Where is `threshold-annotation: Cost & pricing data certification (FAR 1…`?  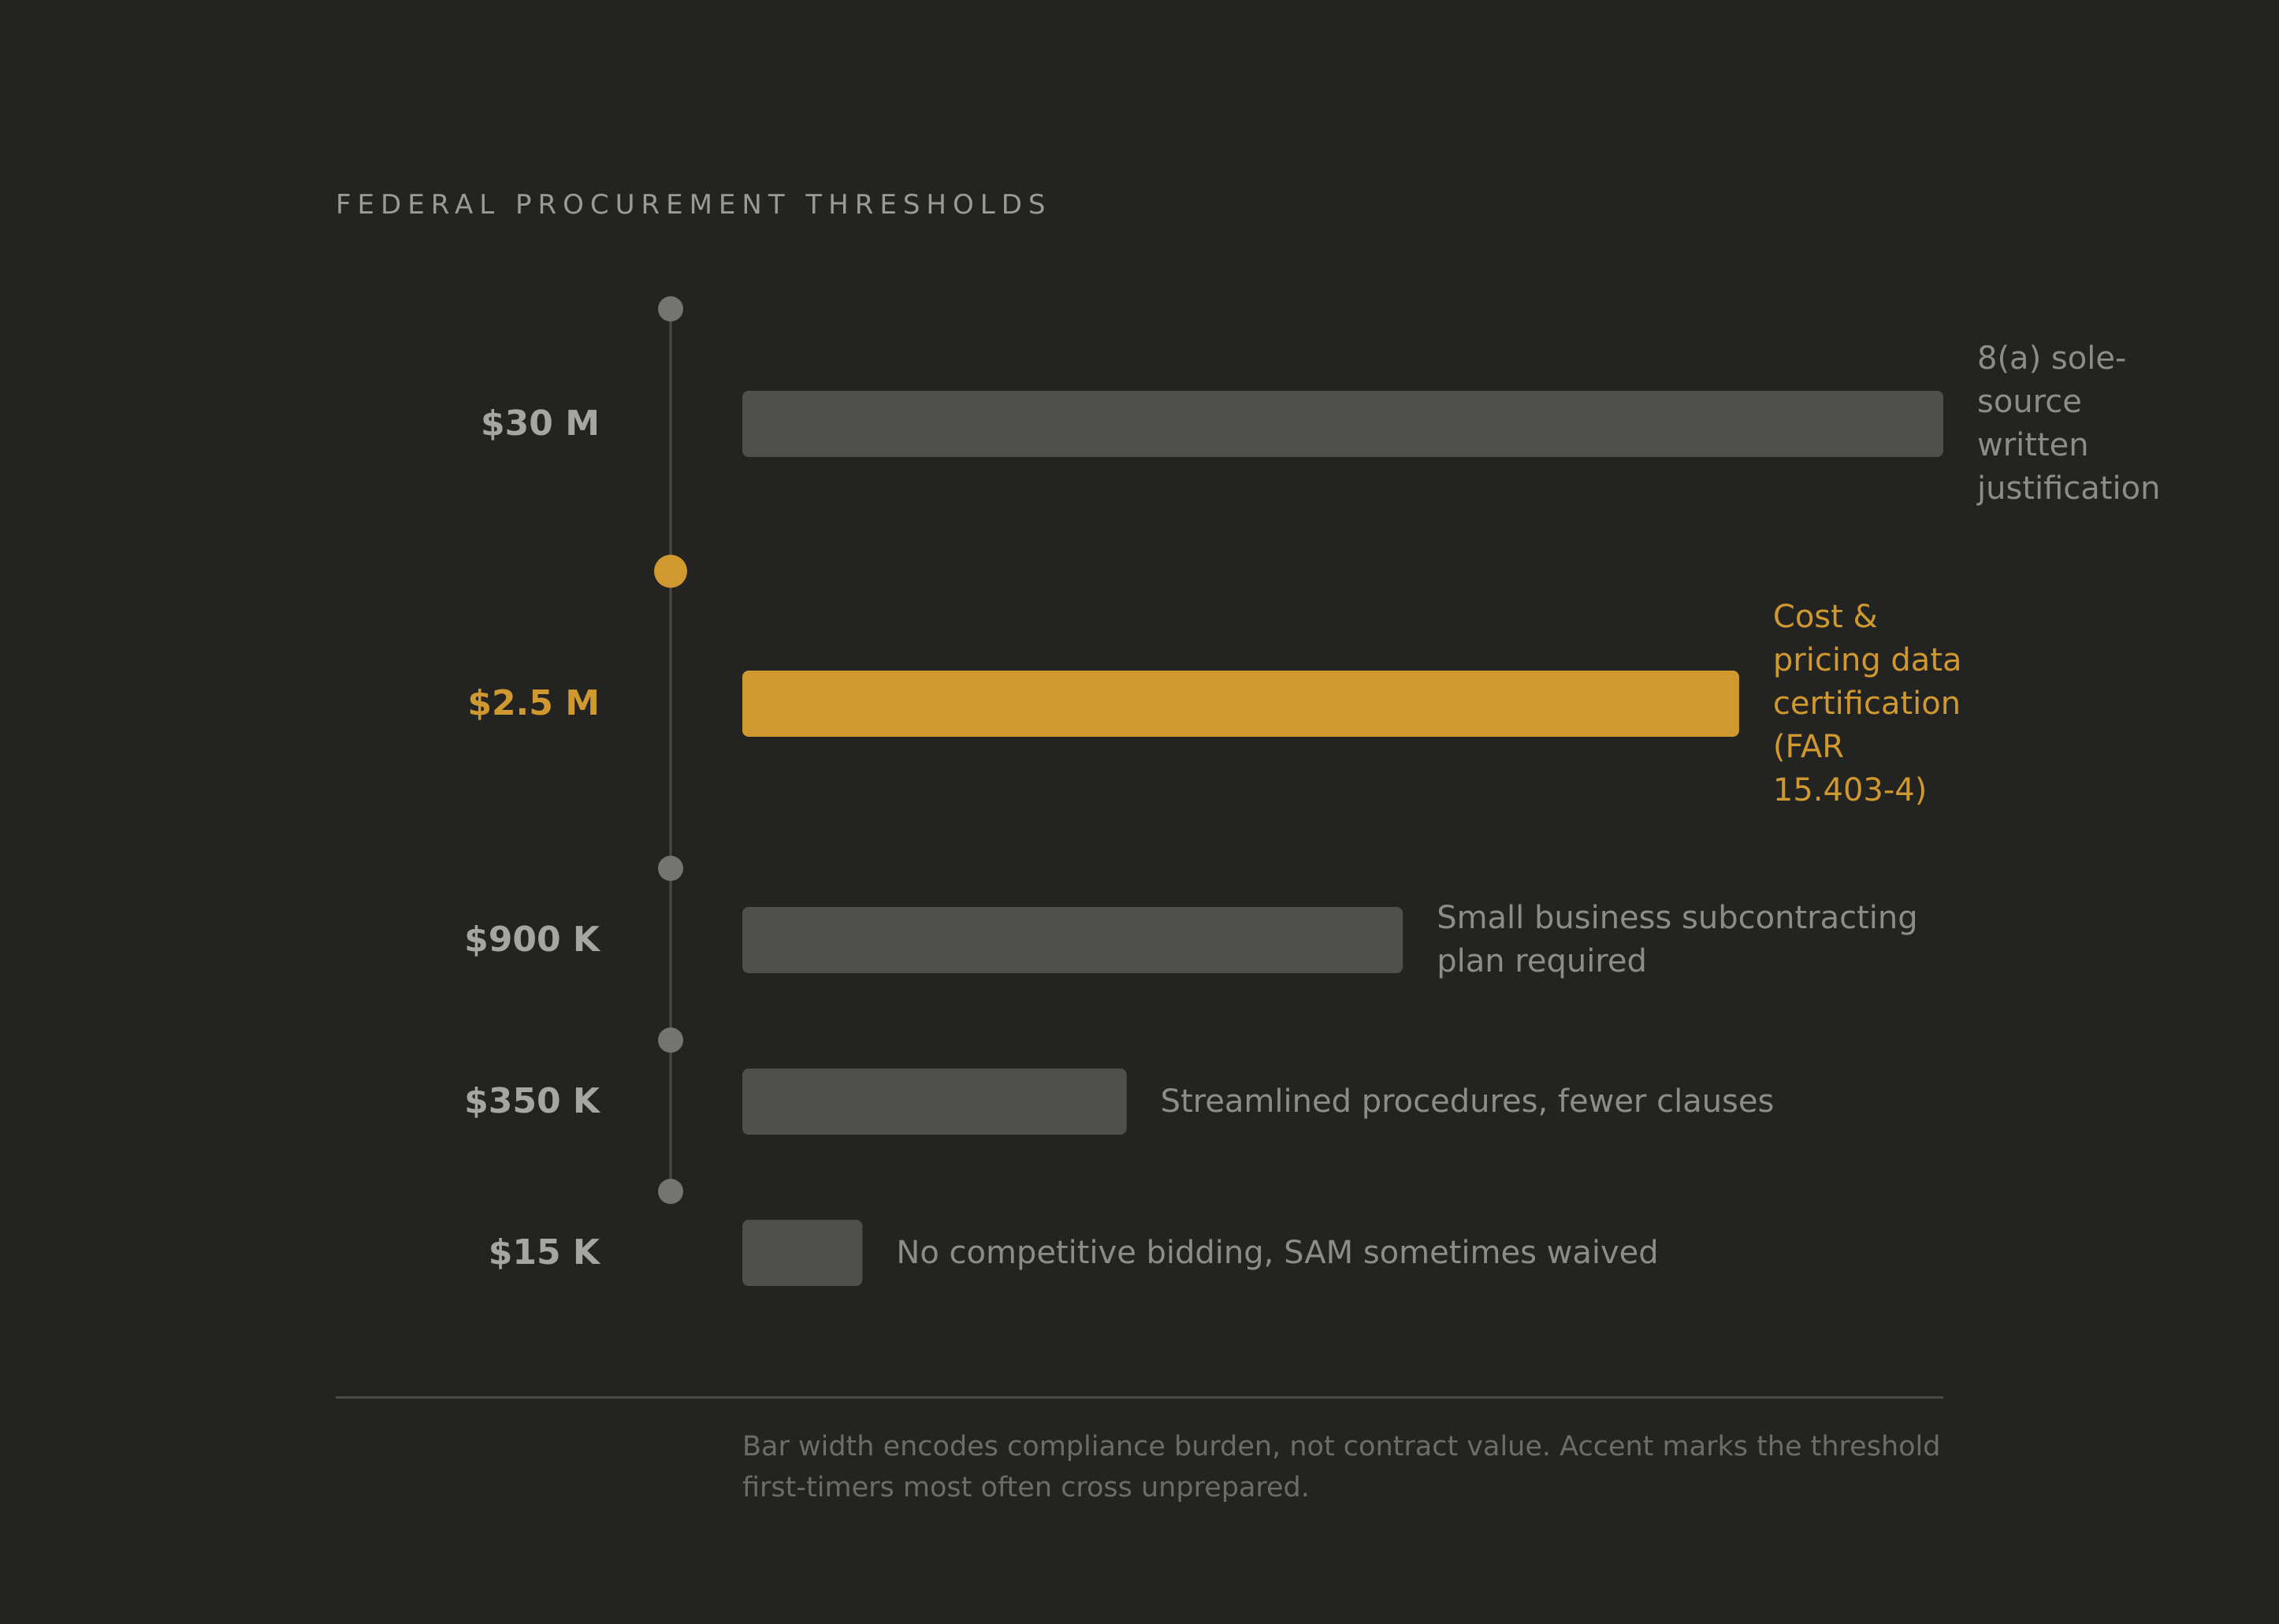
threshold-annotation: Cost & pricing data certification (FAR 1… is located at coordinates (1867, 703).